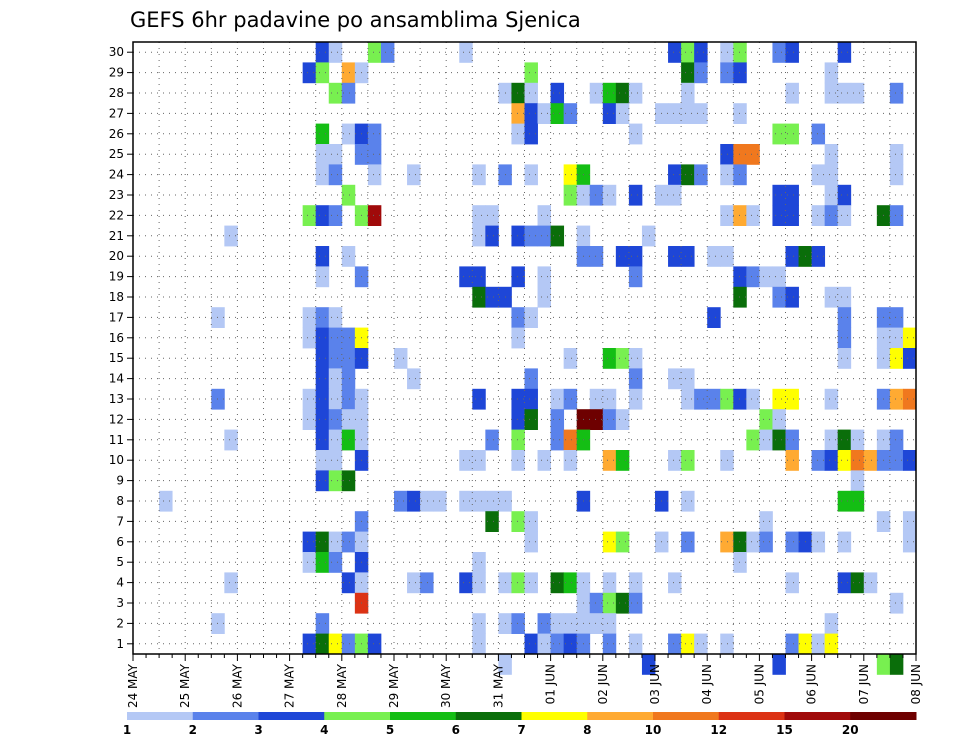  What do you see at coordinates (116, 256) in the screenshot?
I see `y-tick-label: 20` at bounding box center [116, 256].